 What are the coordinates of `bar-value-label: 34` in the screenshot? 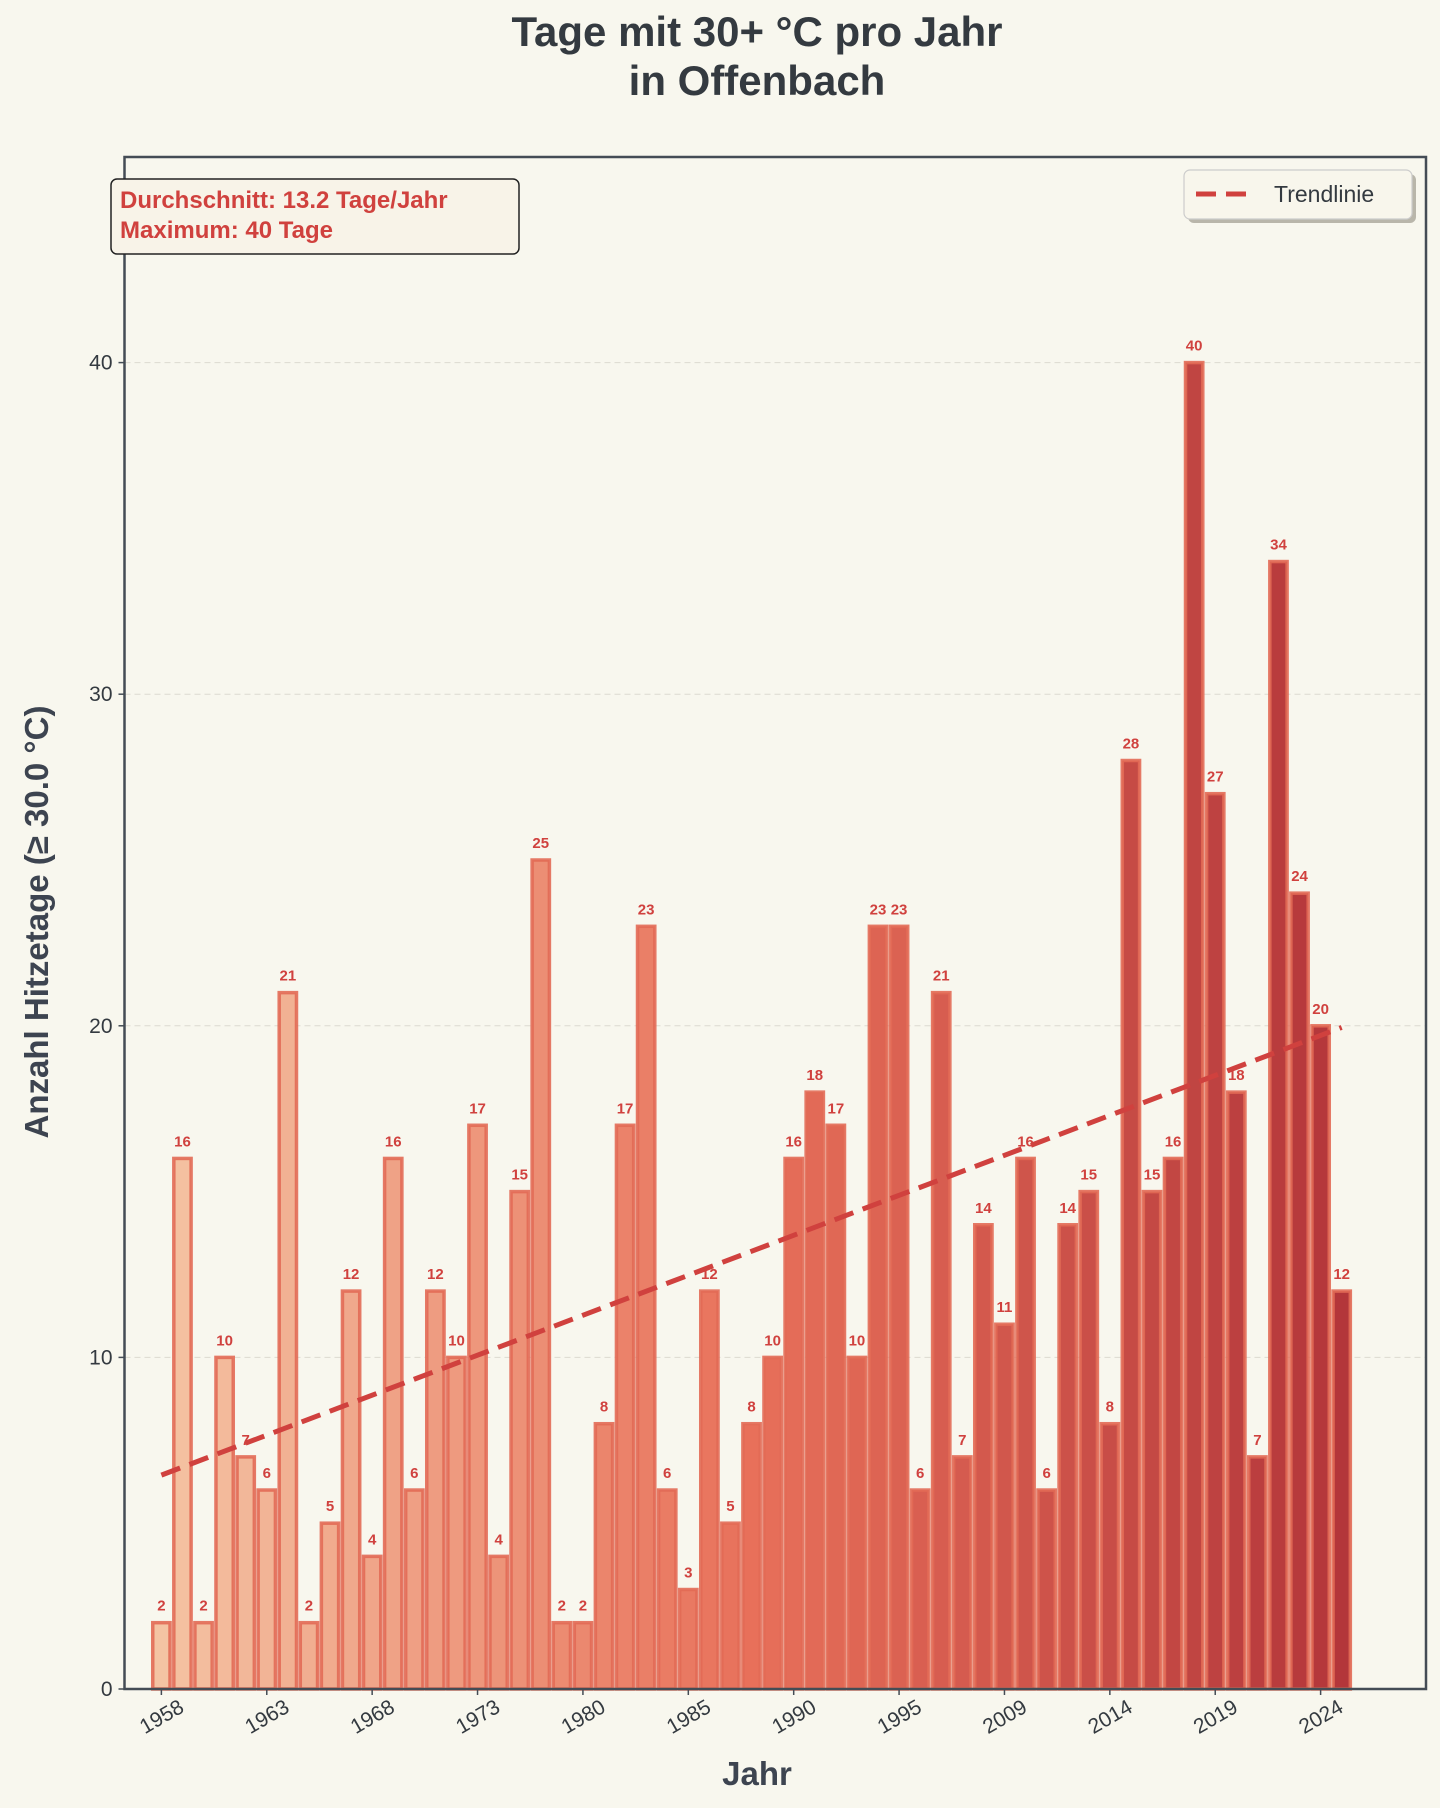 It's located at (1278, 545).